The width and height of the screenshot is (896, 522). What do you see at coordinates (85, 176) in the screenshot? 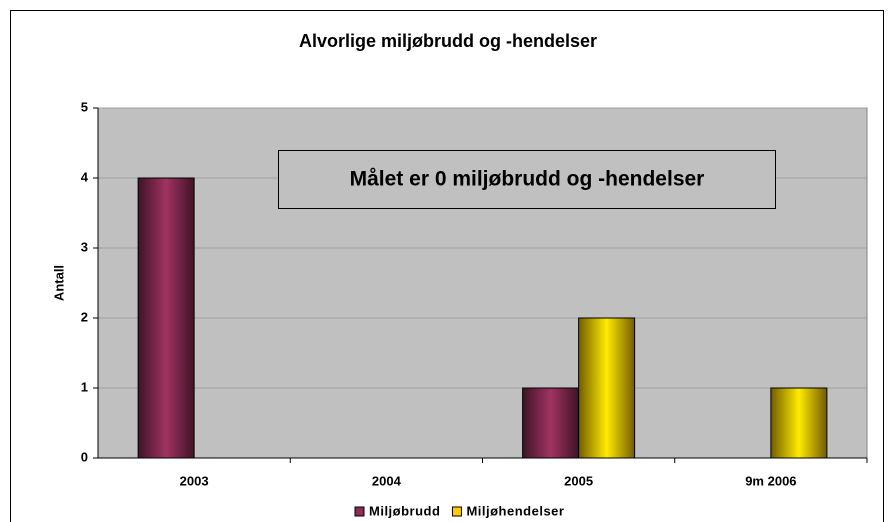
I see `y-tick-label: 4` at bounding box center [85, 176].